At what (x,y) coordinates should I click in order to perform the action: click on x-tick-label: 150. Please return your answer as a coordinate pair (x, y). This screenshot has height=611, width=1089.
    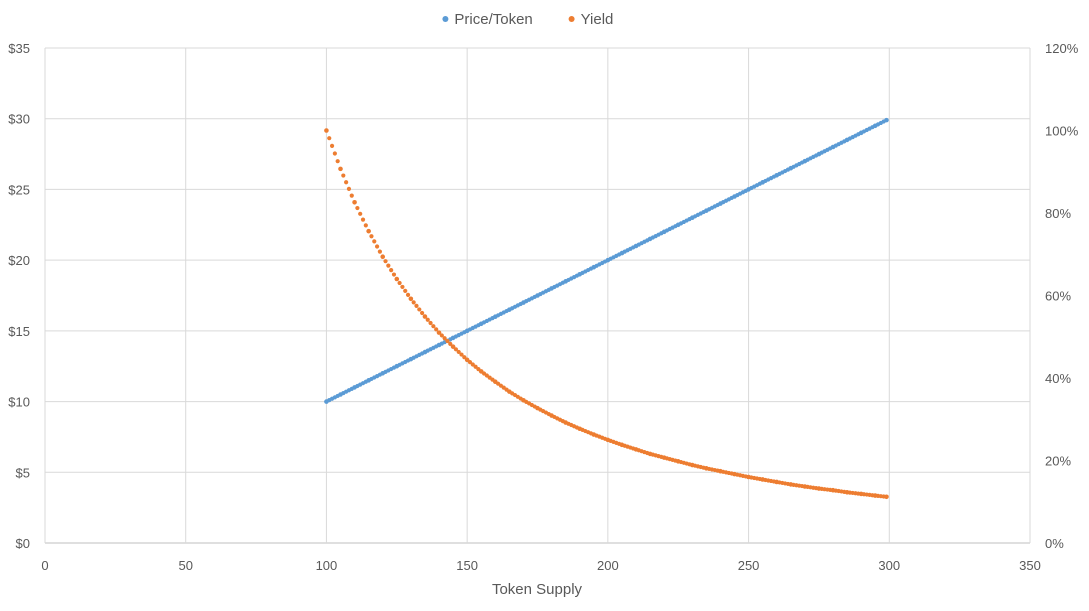
    Looking at the image, I should click on (467, 565).